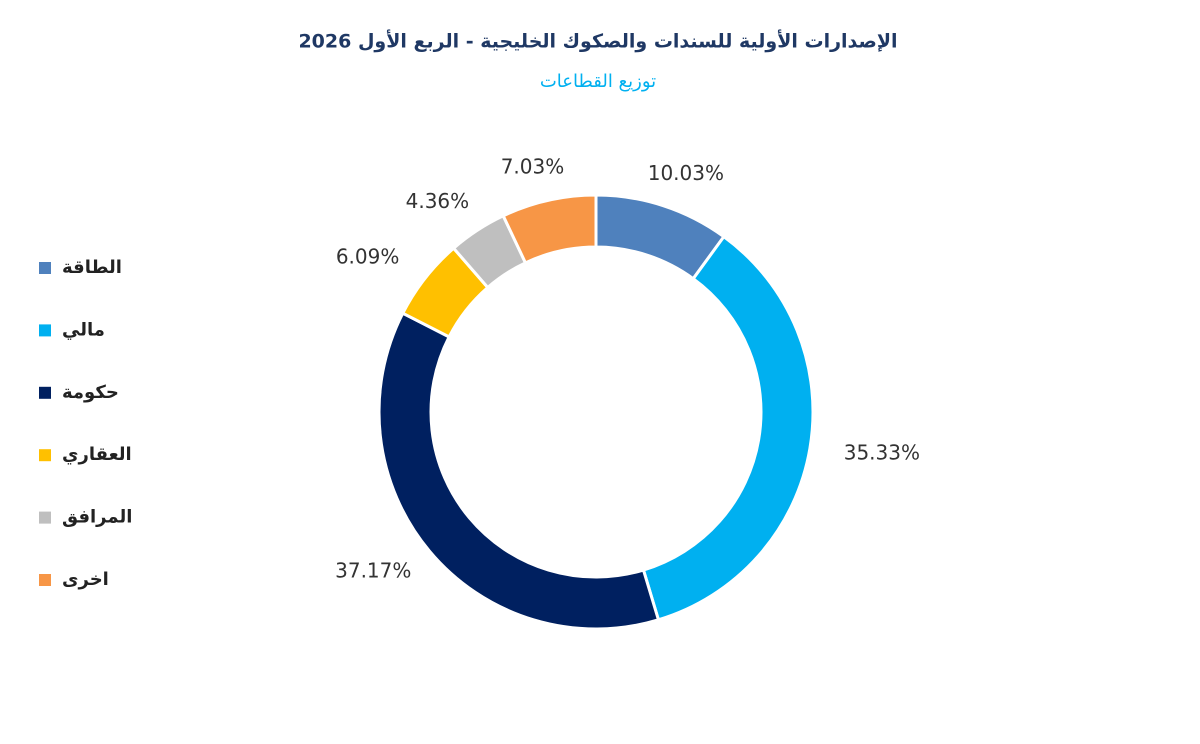 The width and height of the screenshot is (1200, 744). I want to click on value-label: 6.09%, so click(368, 256).